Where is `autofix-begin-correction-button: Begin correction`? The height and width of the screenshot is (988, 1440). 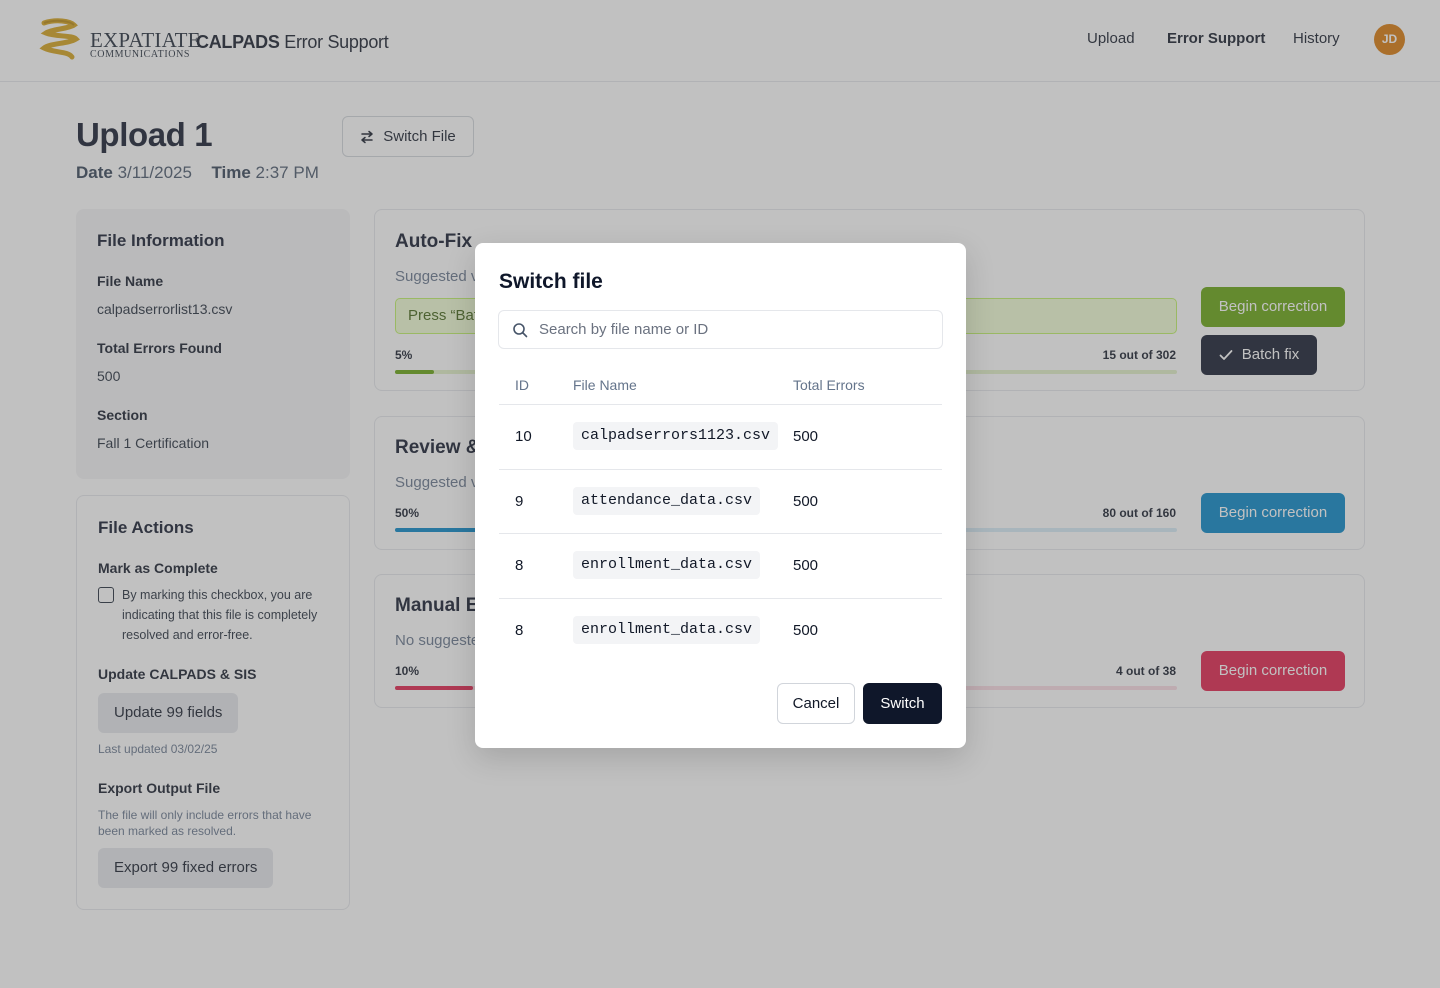
autofix-begin-correction-button: Begin correction is located at coordinates (1273, 307).